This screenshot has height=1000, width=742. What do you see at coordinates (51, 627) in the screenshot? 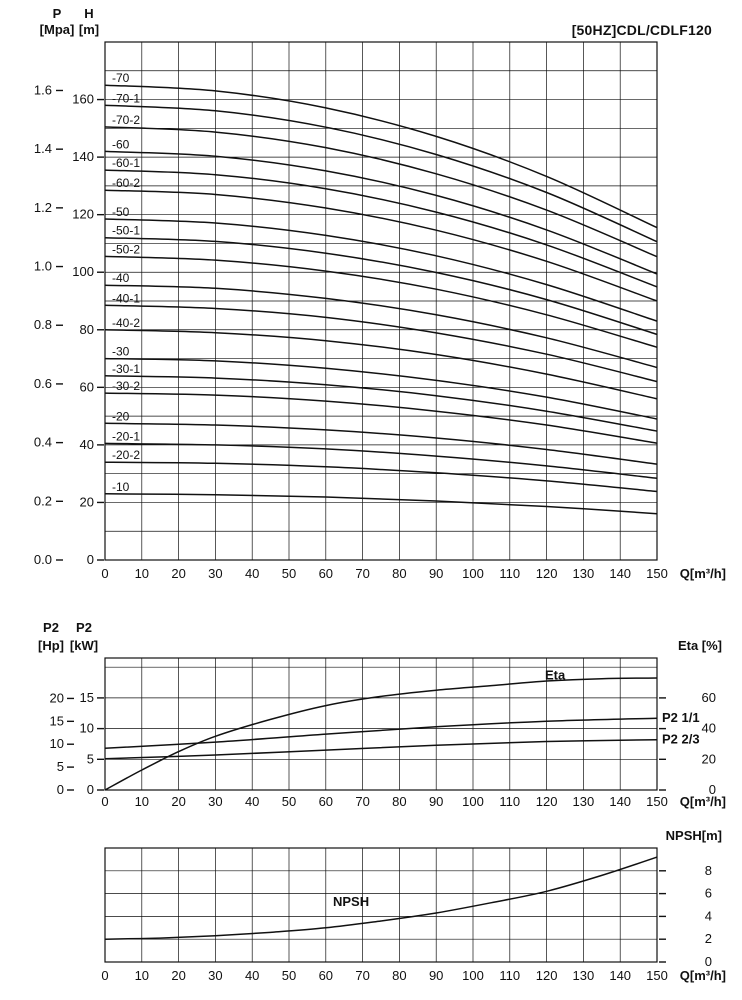
I see `hp-axis-name: P2` at bounding box center [51, 627].